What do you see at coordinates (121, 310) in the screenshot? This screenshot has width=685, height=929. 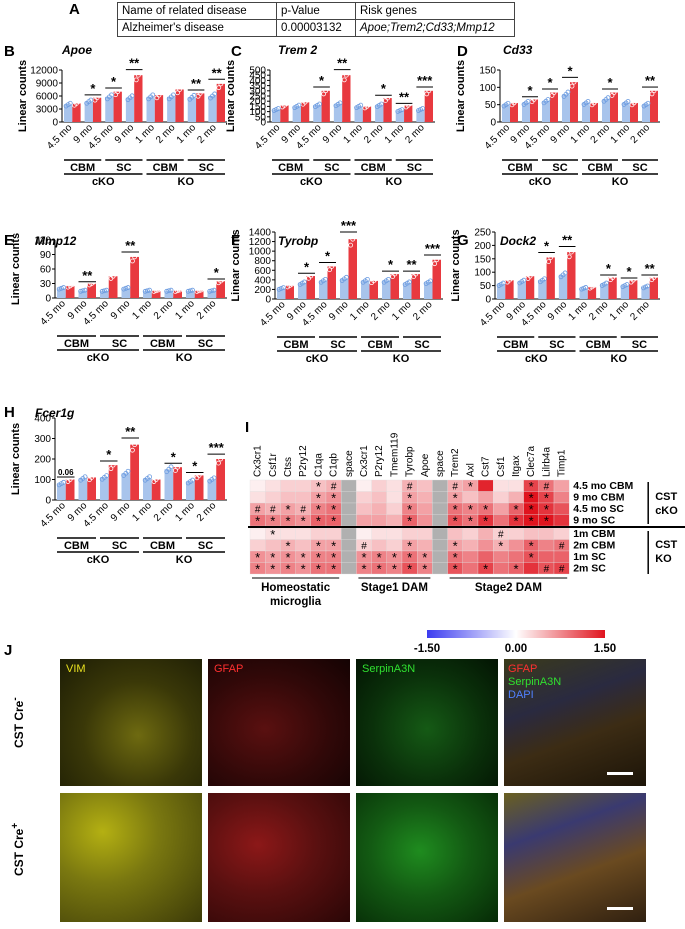 I see `x-tick-label: 9 mo` at bounding box center [121, 310].